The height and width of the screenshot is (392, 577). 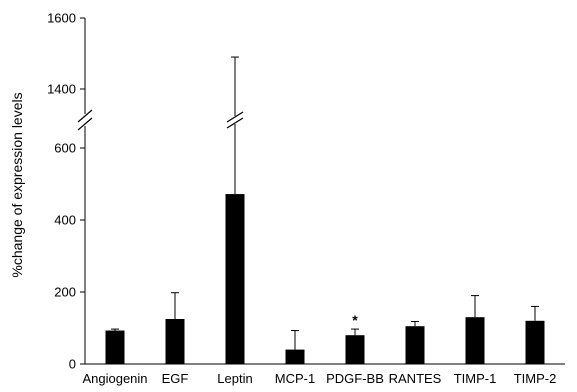 I want to click on x-tick-label: TIMP-1, so click(x=475, y=378).